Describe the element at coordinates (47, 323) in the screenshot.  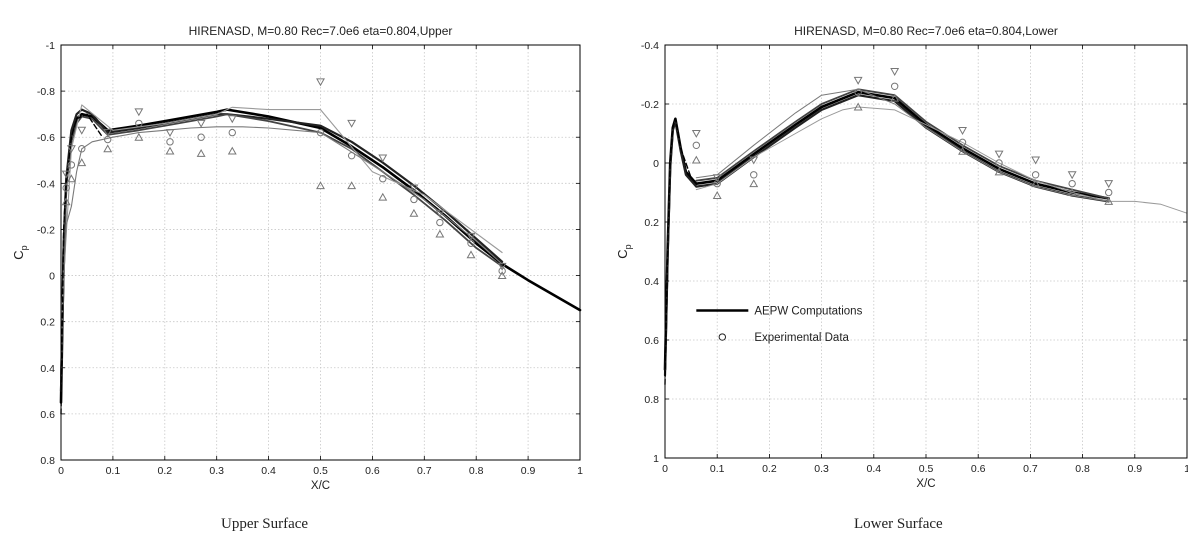
I see `y-tick-label: 0.2` at that location.